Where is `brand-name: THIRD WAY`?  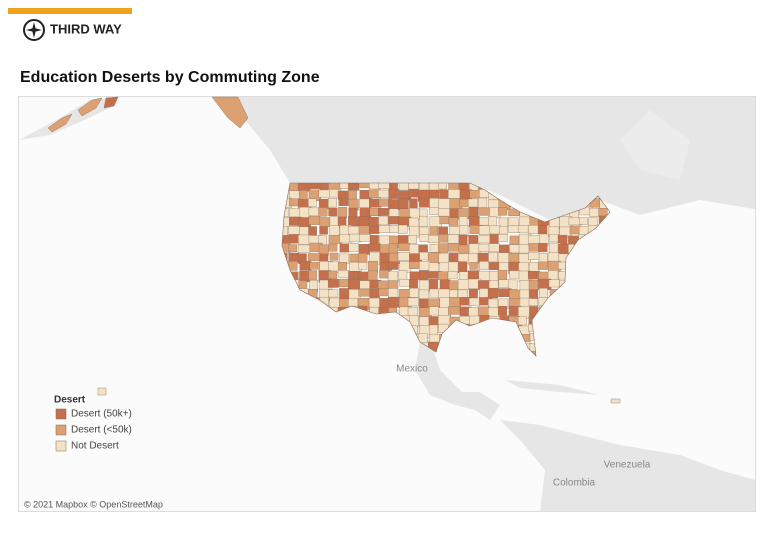 brand-name: THIRD WAY is located at coordinates (86, 28).